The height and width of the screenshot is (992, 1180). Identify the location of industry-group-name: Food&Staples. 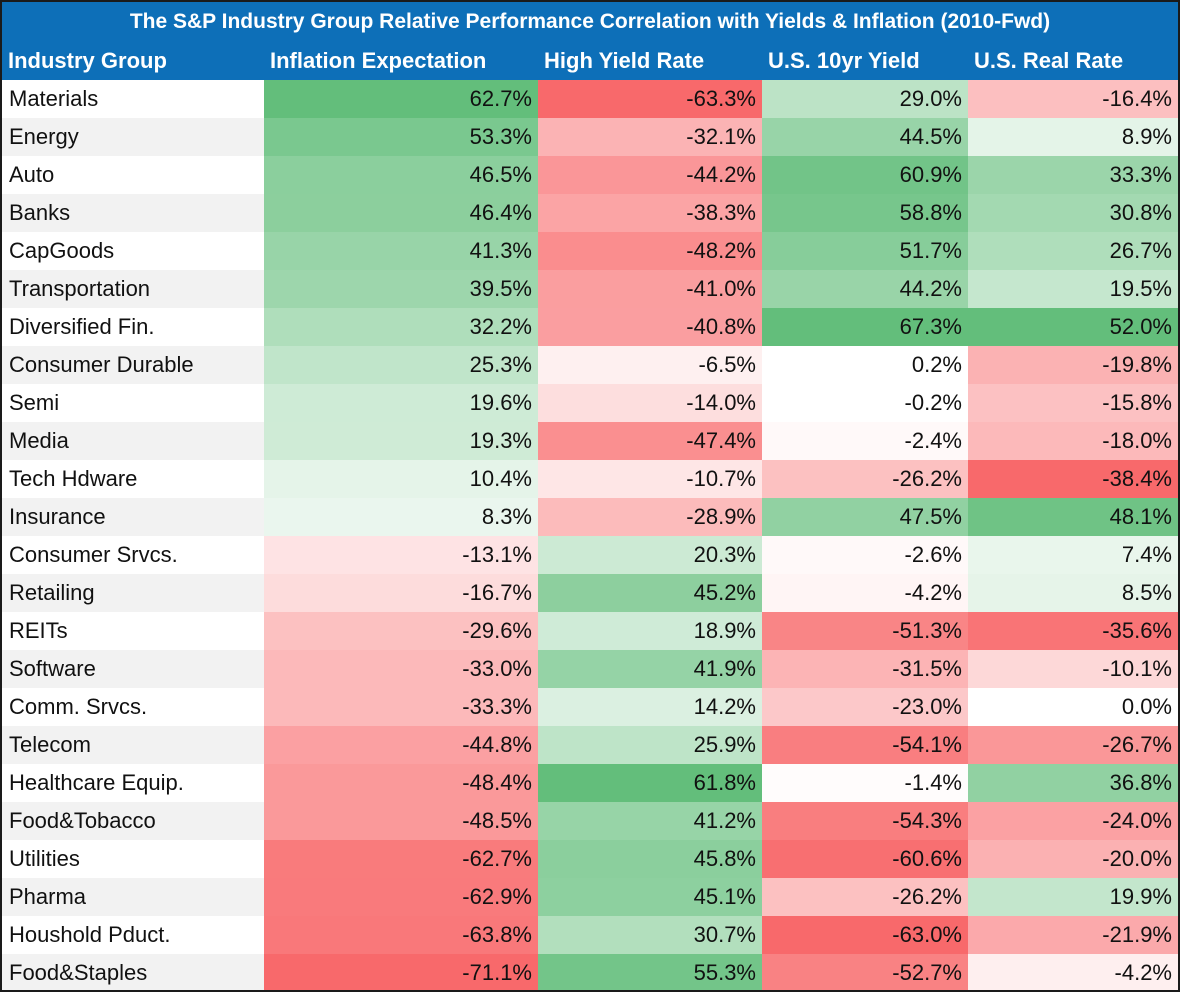
(133, 972).